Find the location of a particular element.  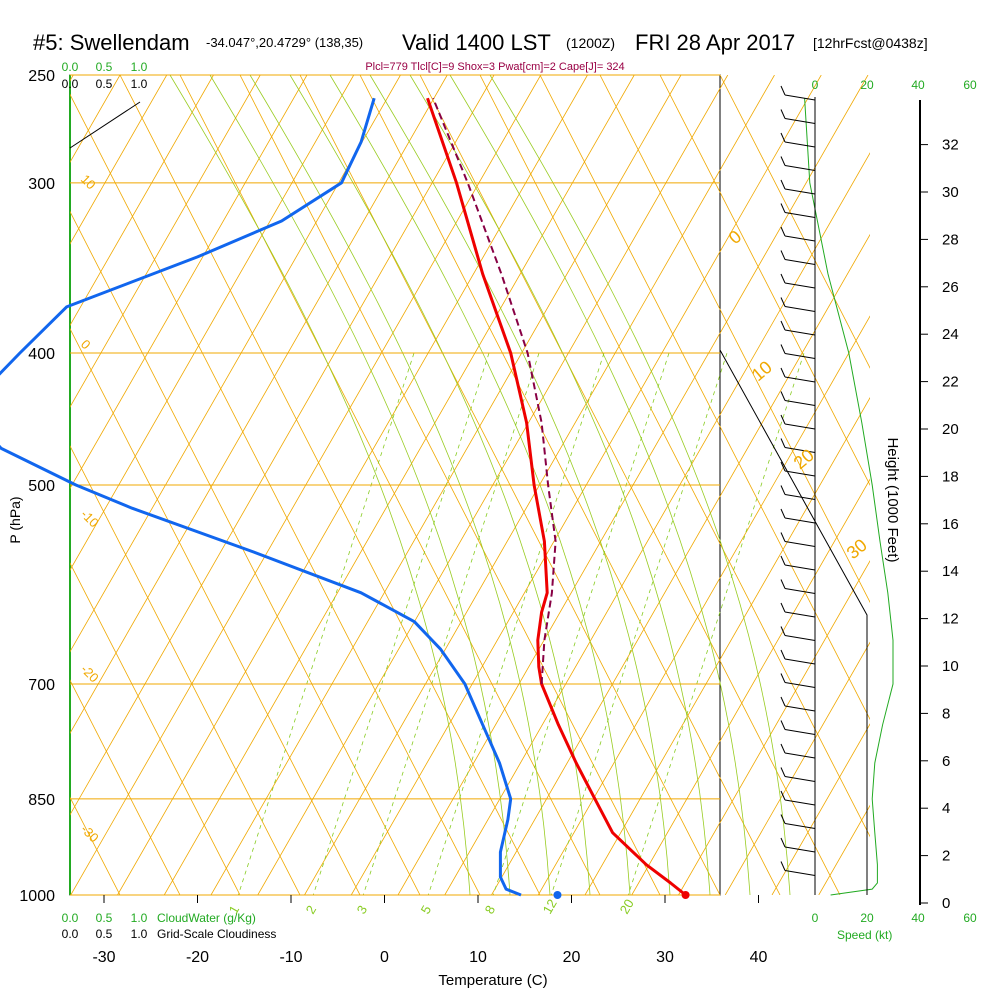

x-tick-label: -10 is located at coordinates (290, 957).